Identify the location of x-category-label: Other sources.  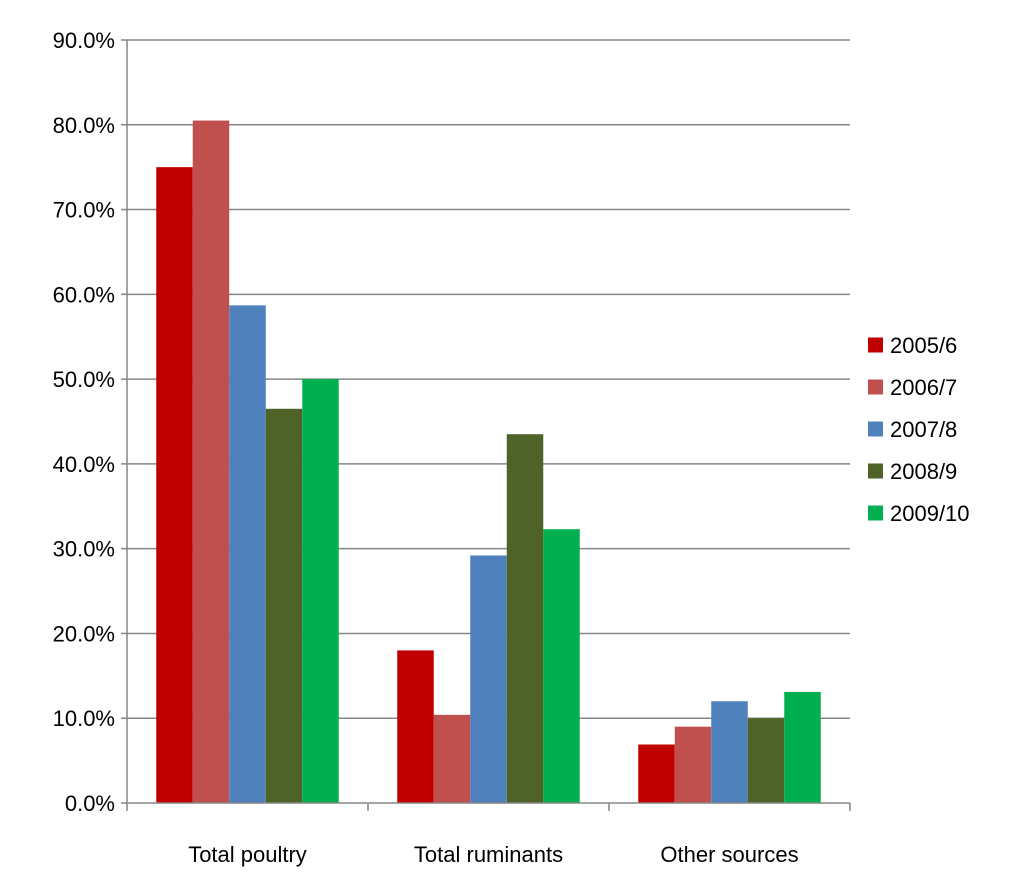
(729, 854).